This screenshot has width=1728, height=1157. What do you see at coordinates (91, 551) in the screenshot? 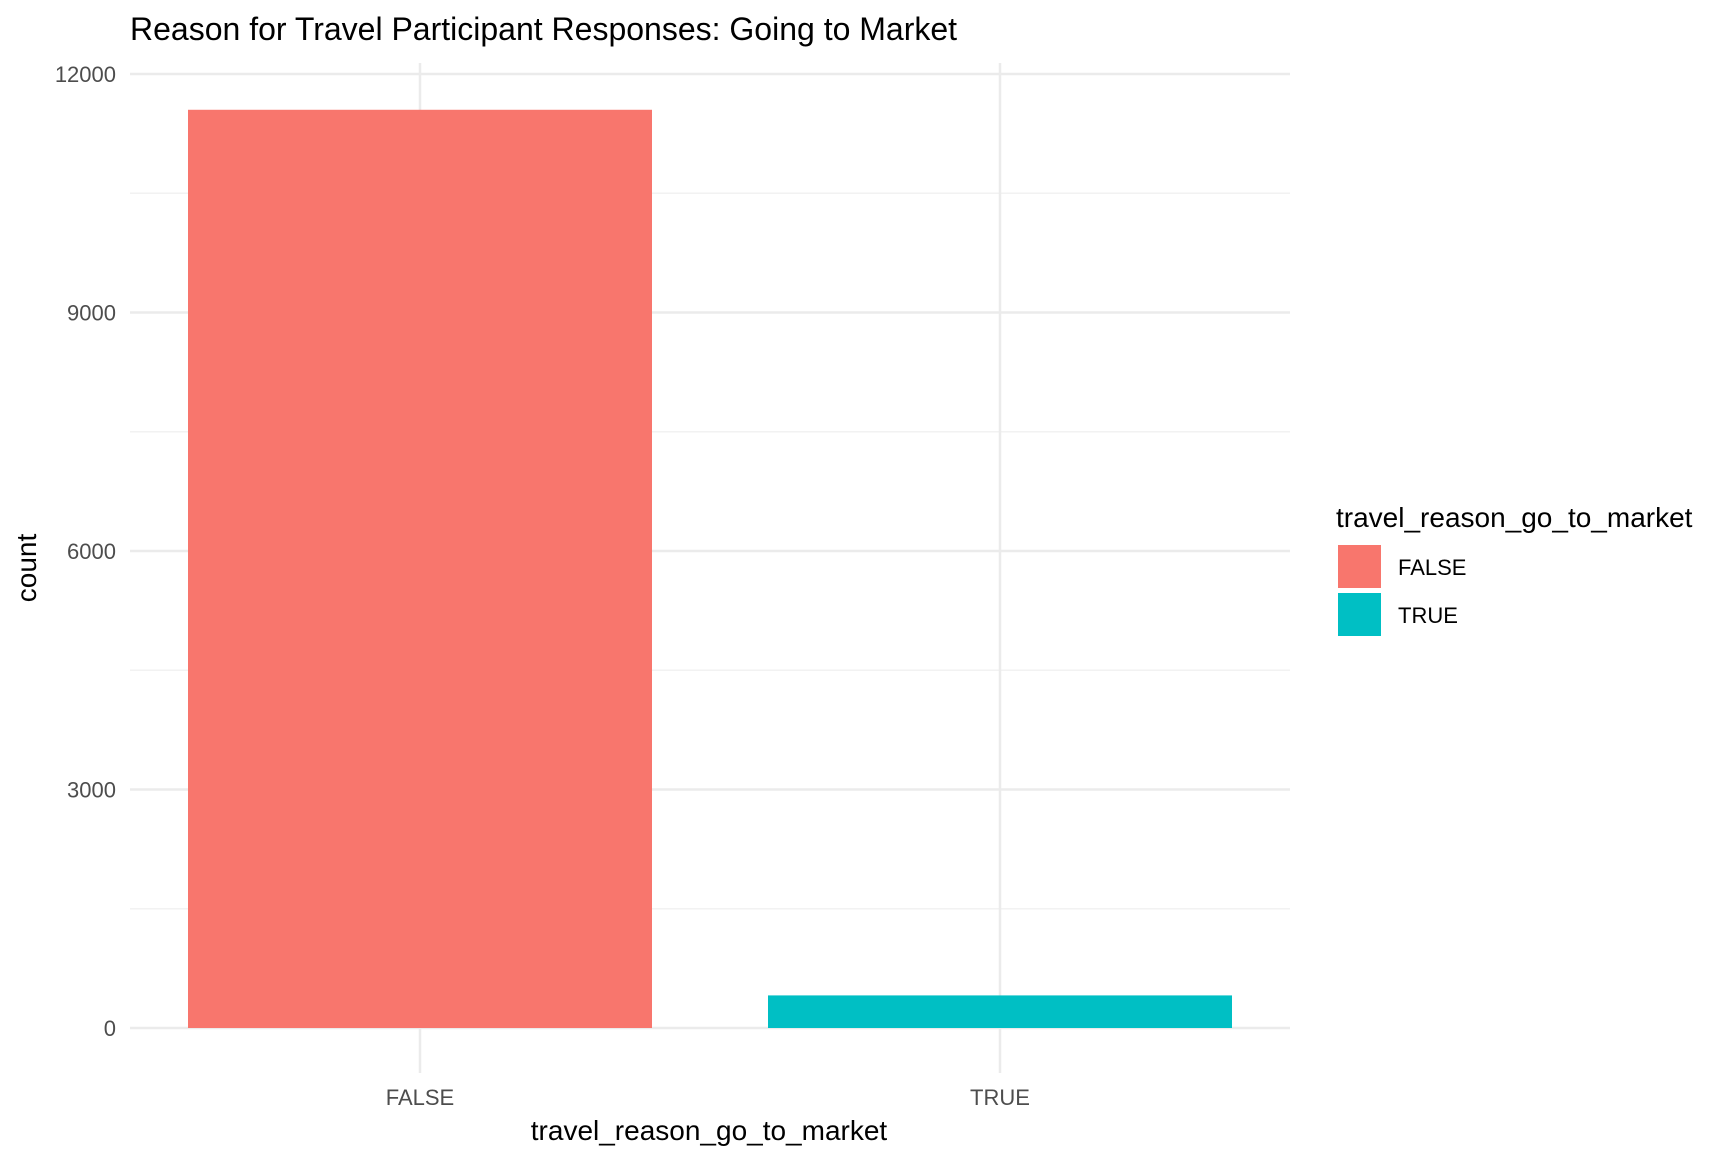
I see `y-tick-label: 6000` at bounding box center [91, 551].